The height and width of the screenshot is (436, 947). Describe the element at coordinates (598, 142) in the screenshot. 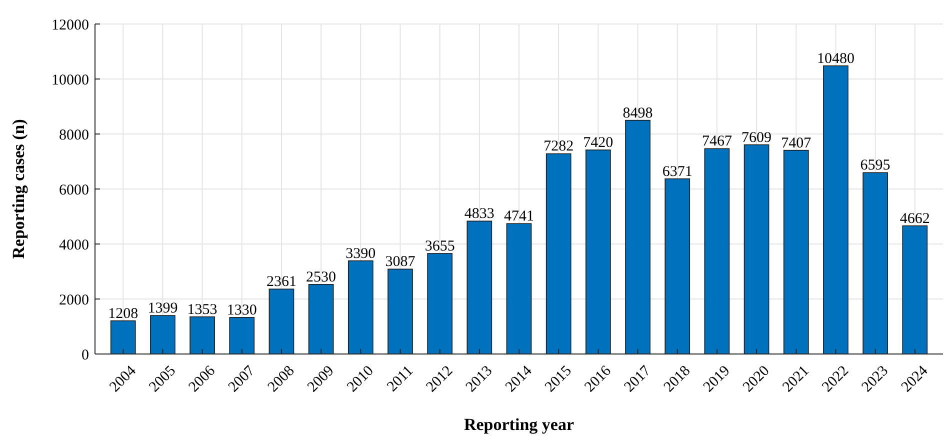

I see `data-label: 7420` at that location.